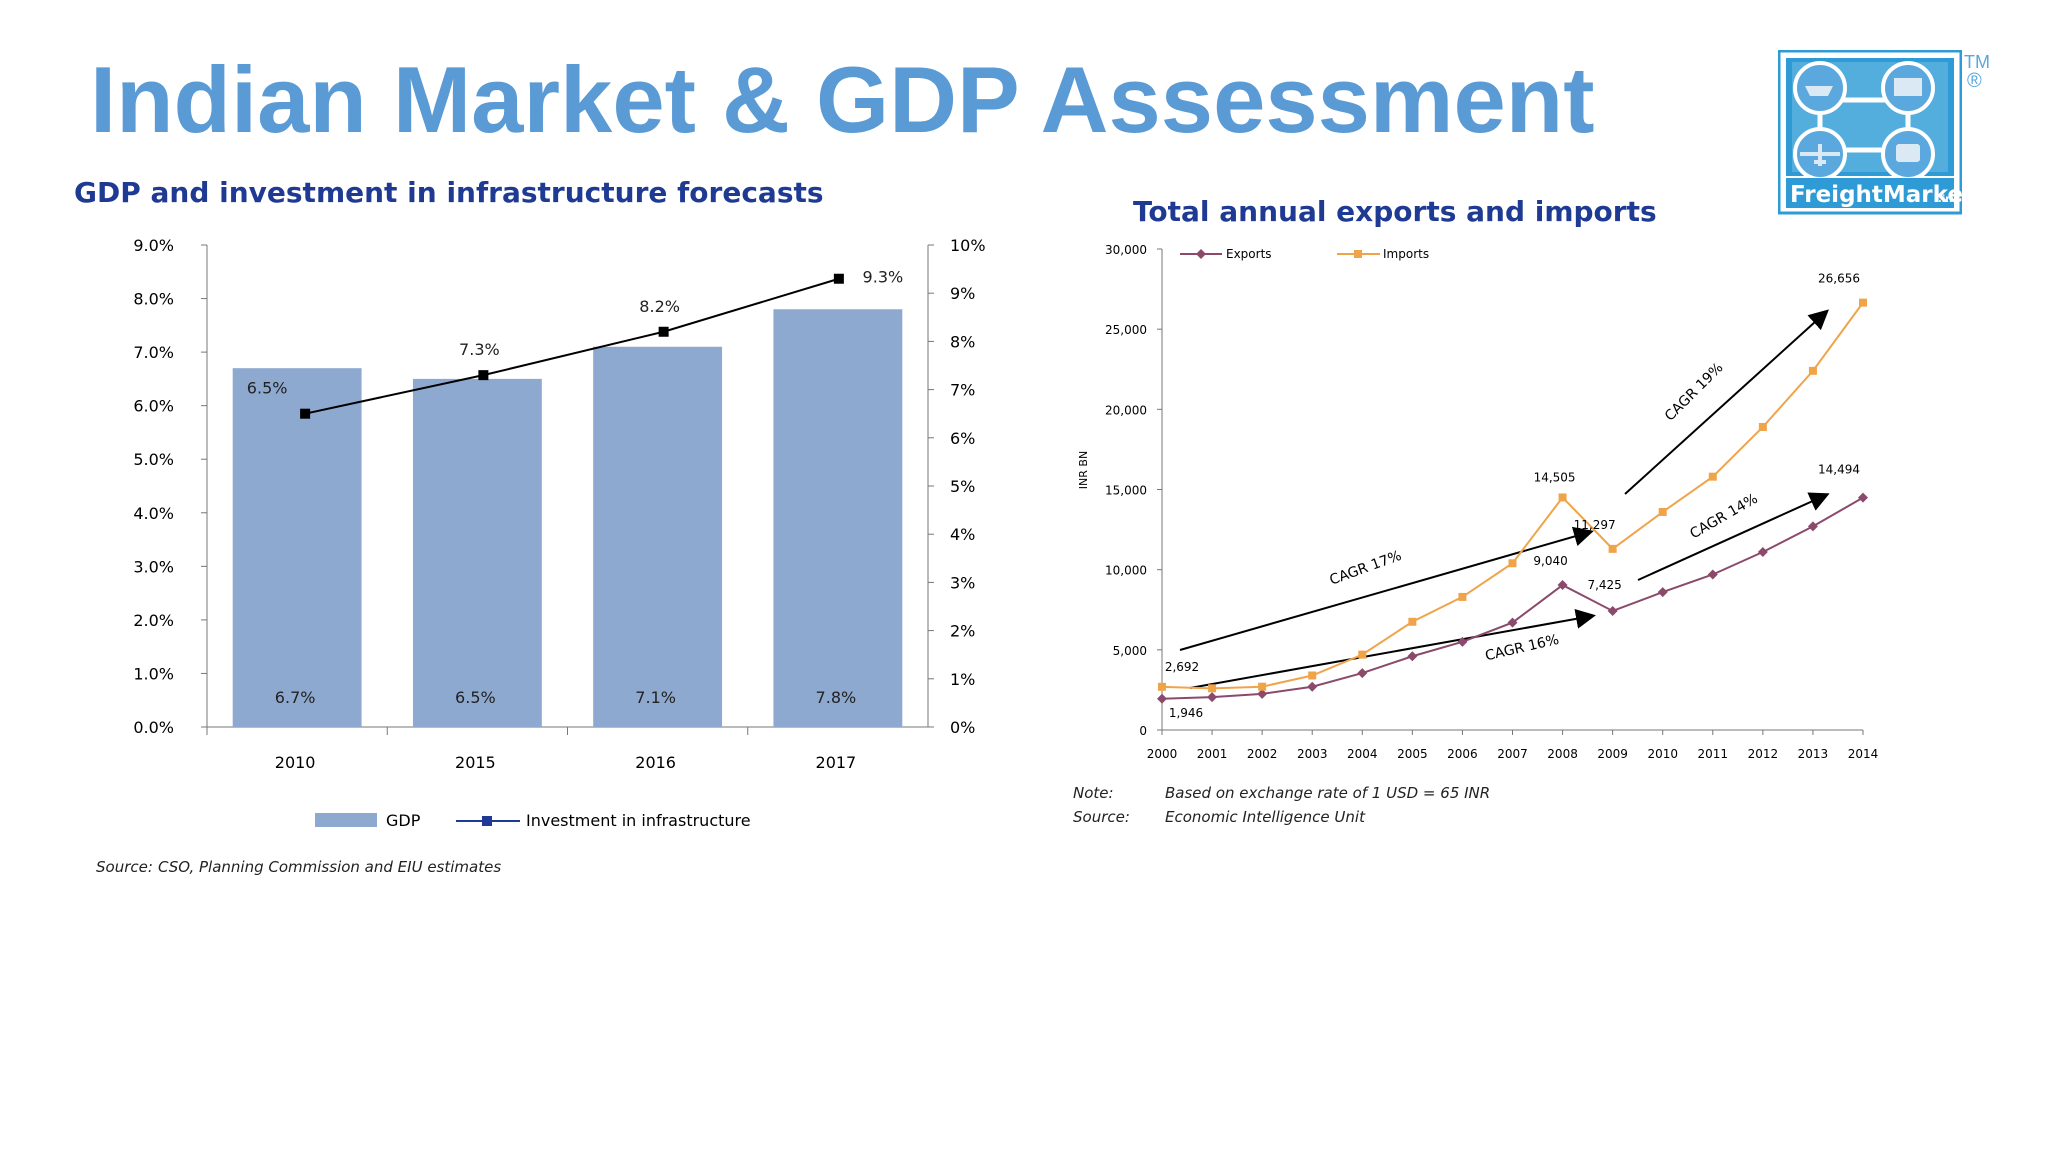 The height and width of the screenshot is (1152, 2048). What do you see at coordinates (1562, 754) in the screenshot?
I see `x-tick-label: 2008` at bounding box center [1562, 754].